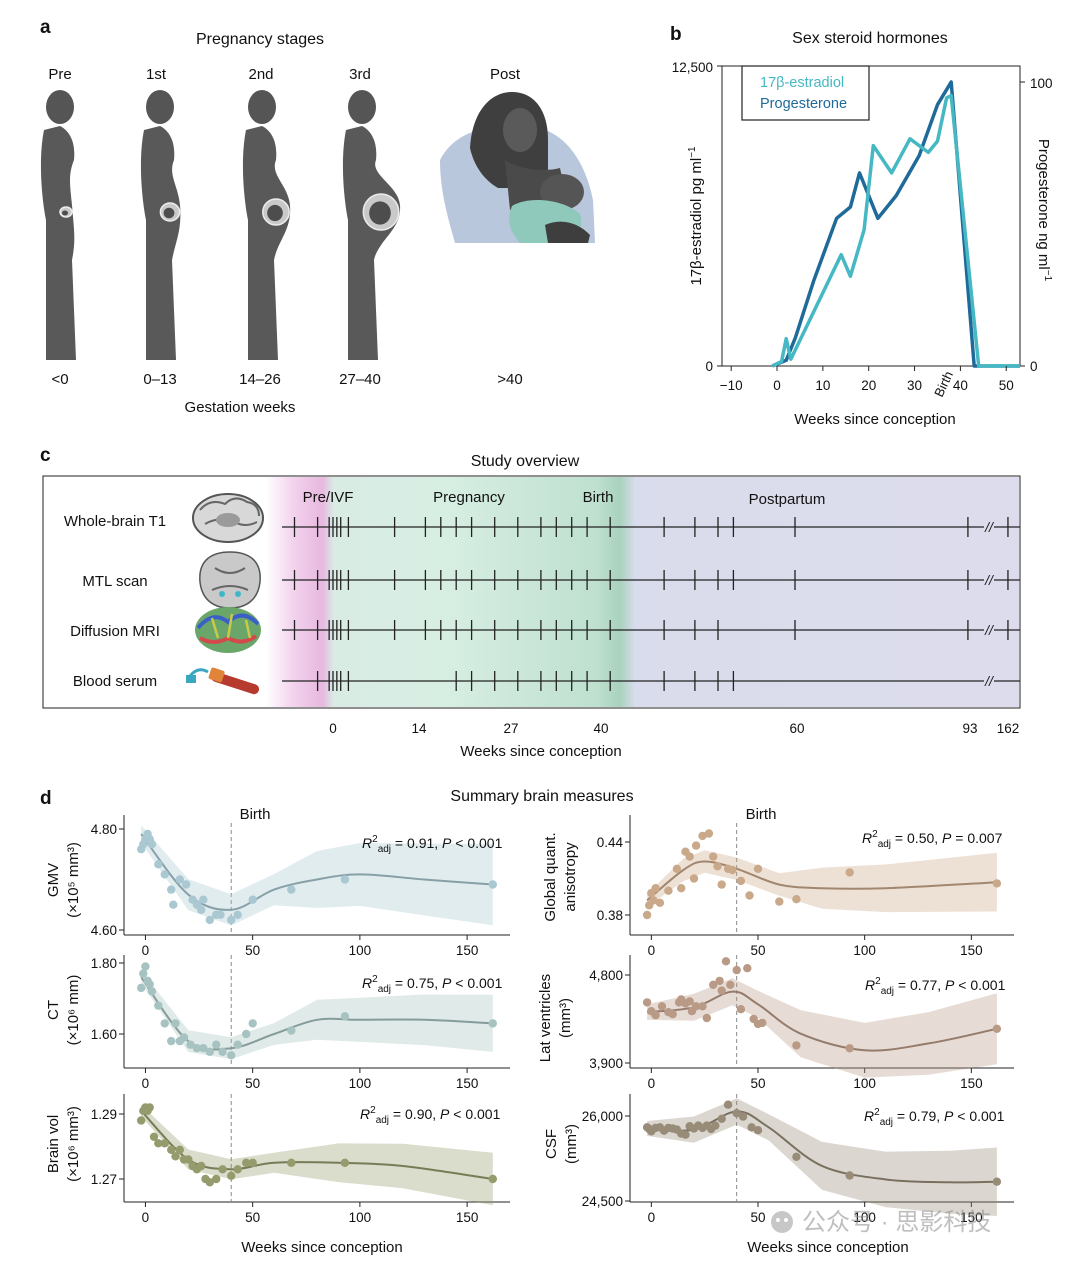  What do you see at coordinates (798, 1159) in the screenshot?
I see `csf-plot: 26,000 24,500 0 50 100 150` at bounding box center [798, 1159].